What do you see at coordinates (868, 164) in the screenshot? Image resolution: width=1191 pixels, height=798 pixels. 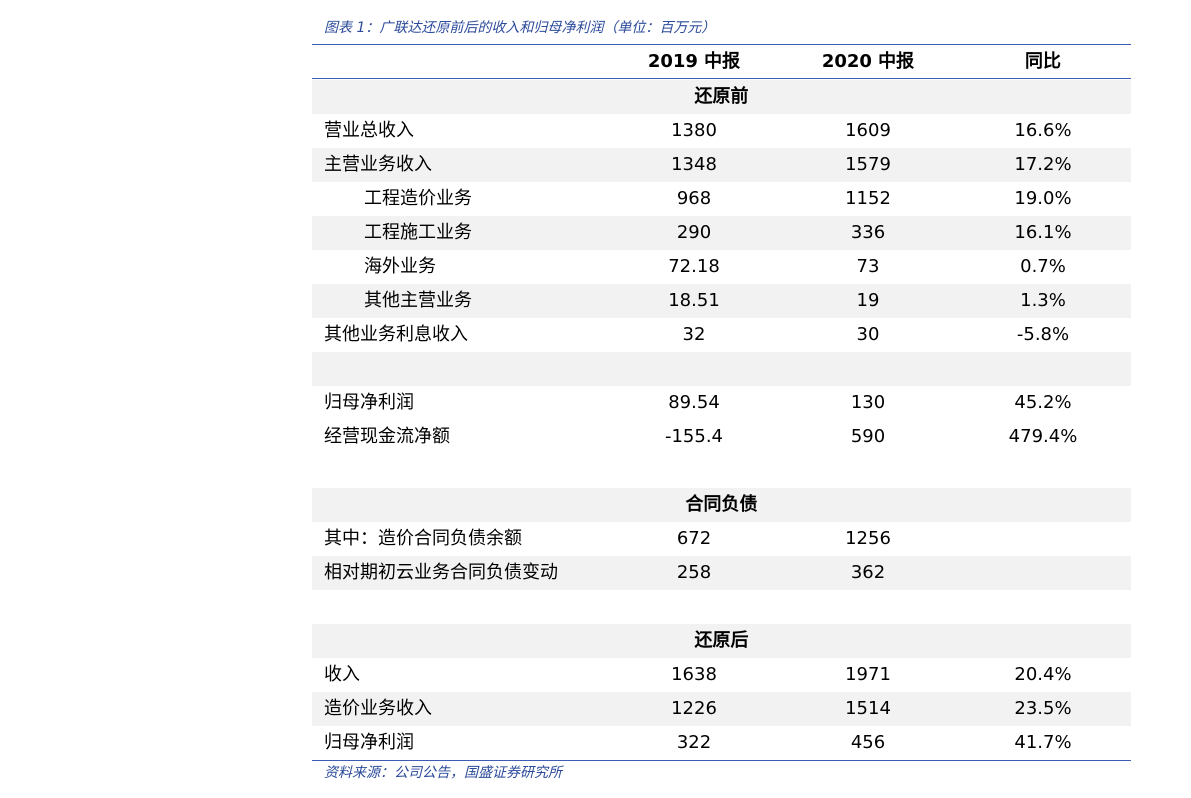 I see `cell-value: 1579` at bounding box center [868, 164].